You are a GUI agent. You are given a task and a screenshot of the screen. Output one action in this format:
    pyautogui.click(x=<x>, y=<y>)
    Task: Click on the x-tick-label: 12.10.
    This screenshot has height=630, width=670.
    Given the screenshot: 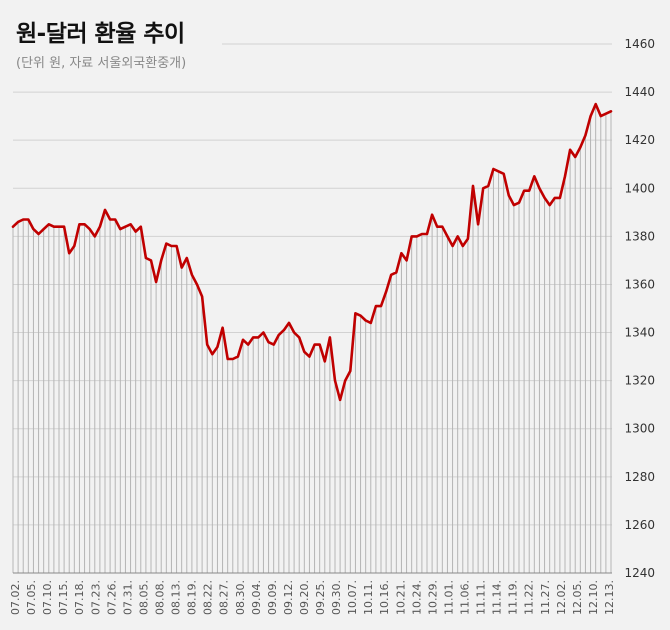 What is the action you would take?
    pyautogui.click(x=593, y=597)
    